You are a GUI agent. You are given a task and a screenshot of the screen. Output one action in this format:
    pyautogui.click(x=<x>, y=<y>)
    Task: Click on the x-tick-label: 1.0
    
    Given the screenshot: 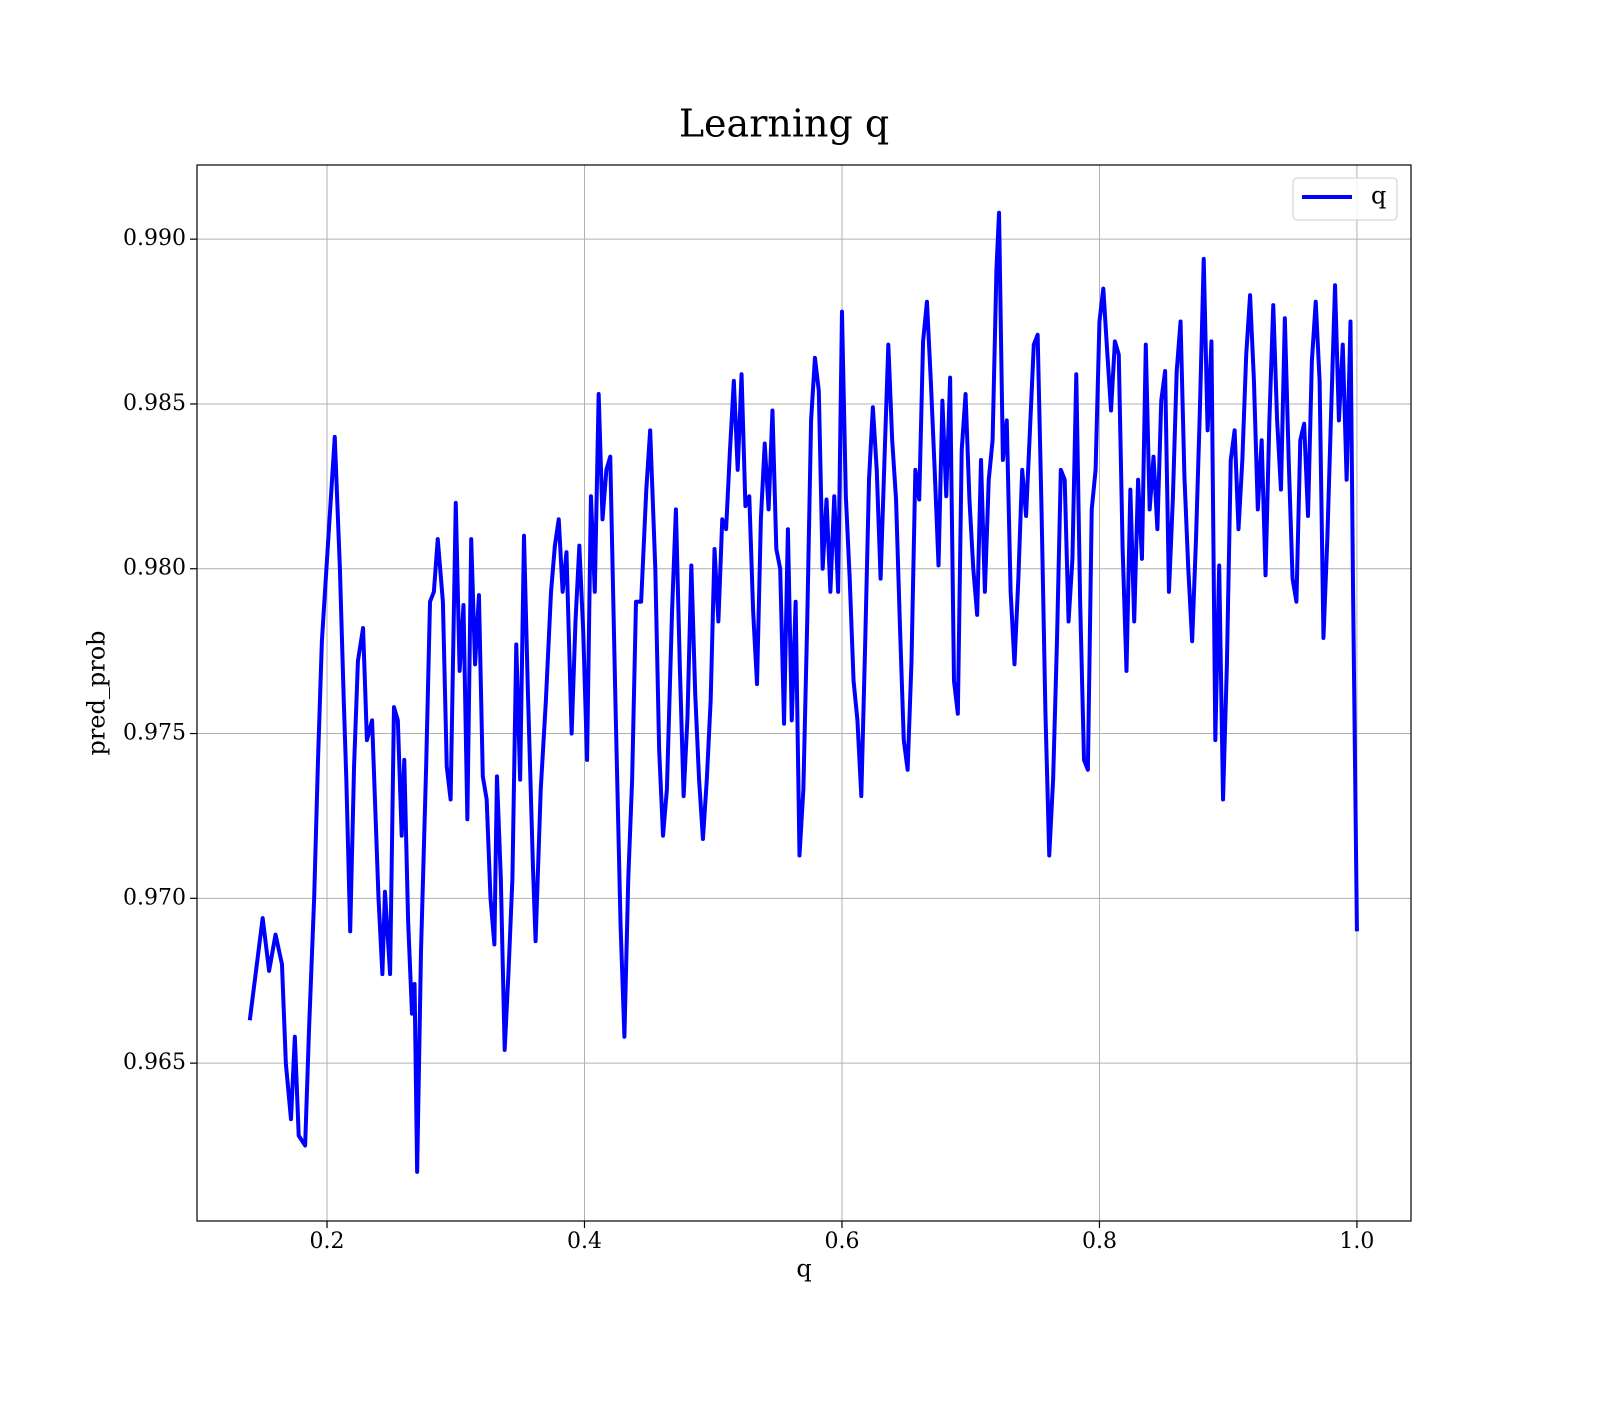 What is the action you would take?
    pyautogui.click(x=1356, y=1241)
    